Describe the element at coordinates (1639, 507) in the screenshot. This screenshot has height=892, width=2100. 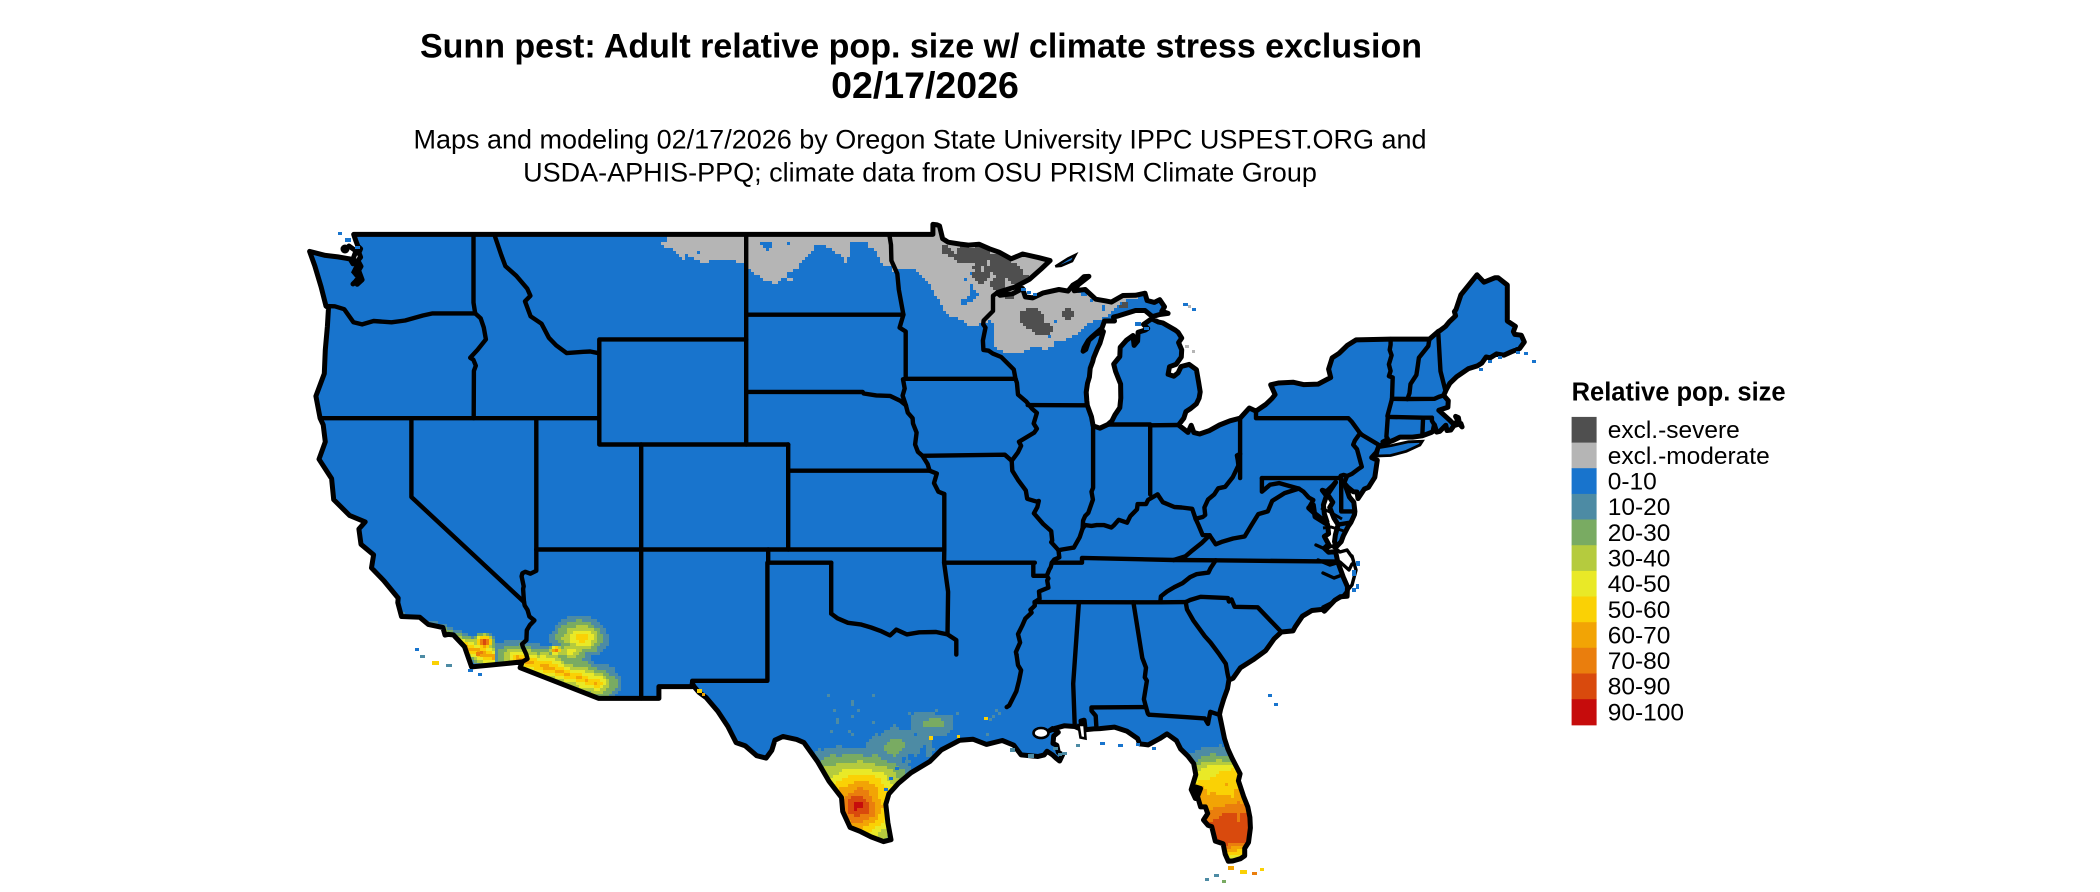
I see `svg-text: 10-20` at that location.